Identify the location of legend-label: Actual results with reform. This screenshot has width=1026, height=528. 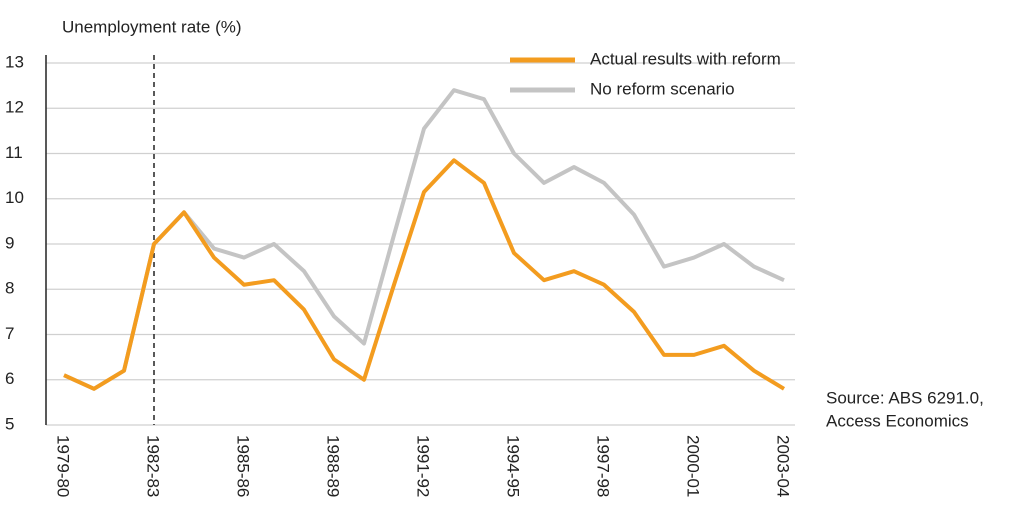
(685, 58).